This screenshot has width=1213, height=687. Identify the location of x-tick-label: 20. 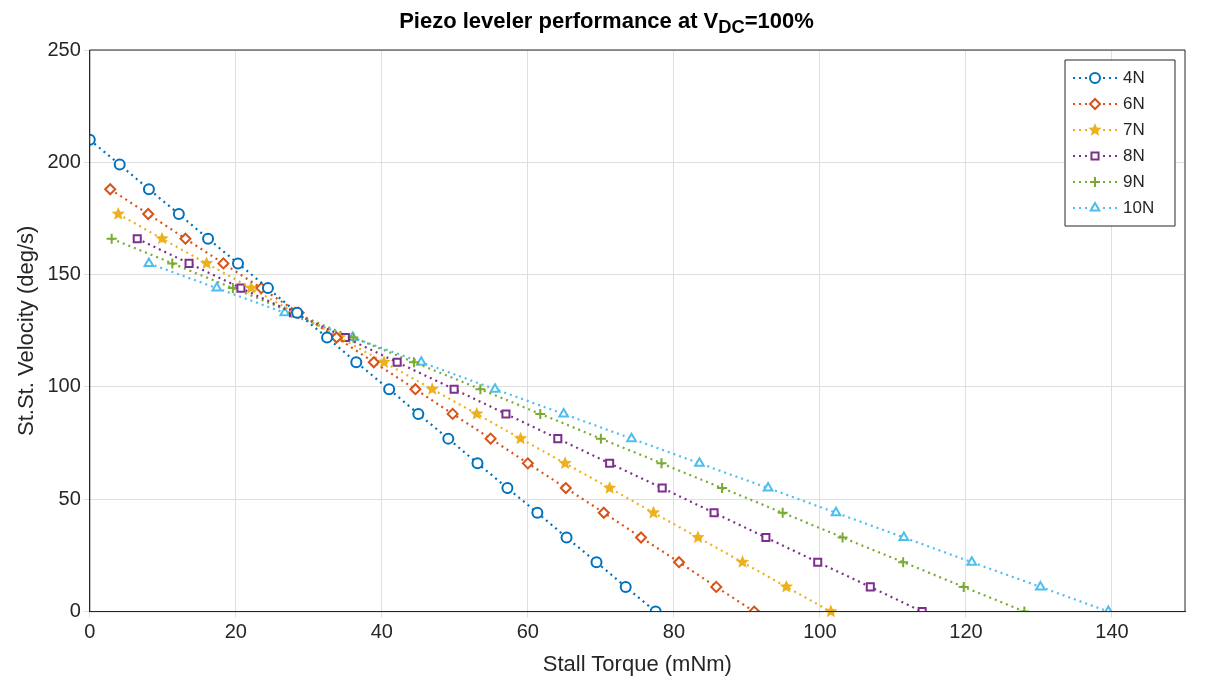
(235, 631).